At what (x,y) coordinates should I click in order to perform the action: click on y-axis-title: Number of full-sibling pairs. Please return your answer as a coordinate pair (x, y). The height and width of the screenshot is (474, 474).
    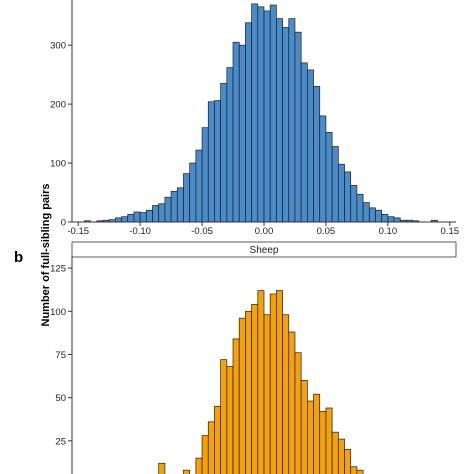
    Looking at the image, I should click on (46, 254).